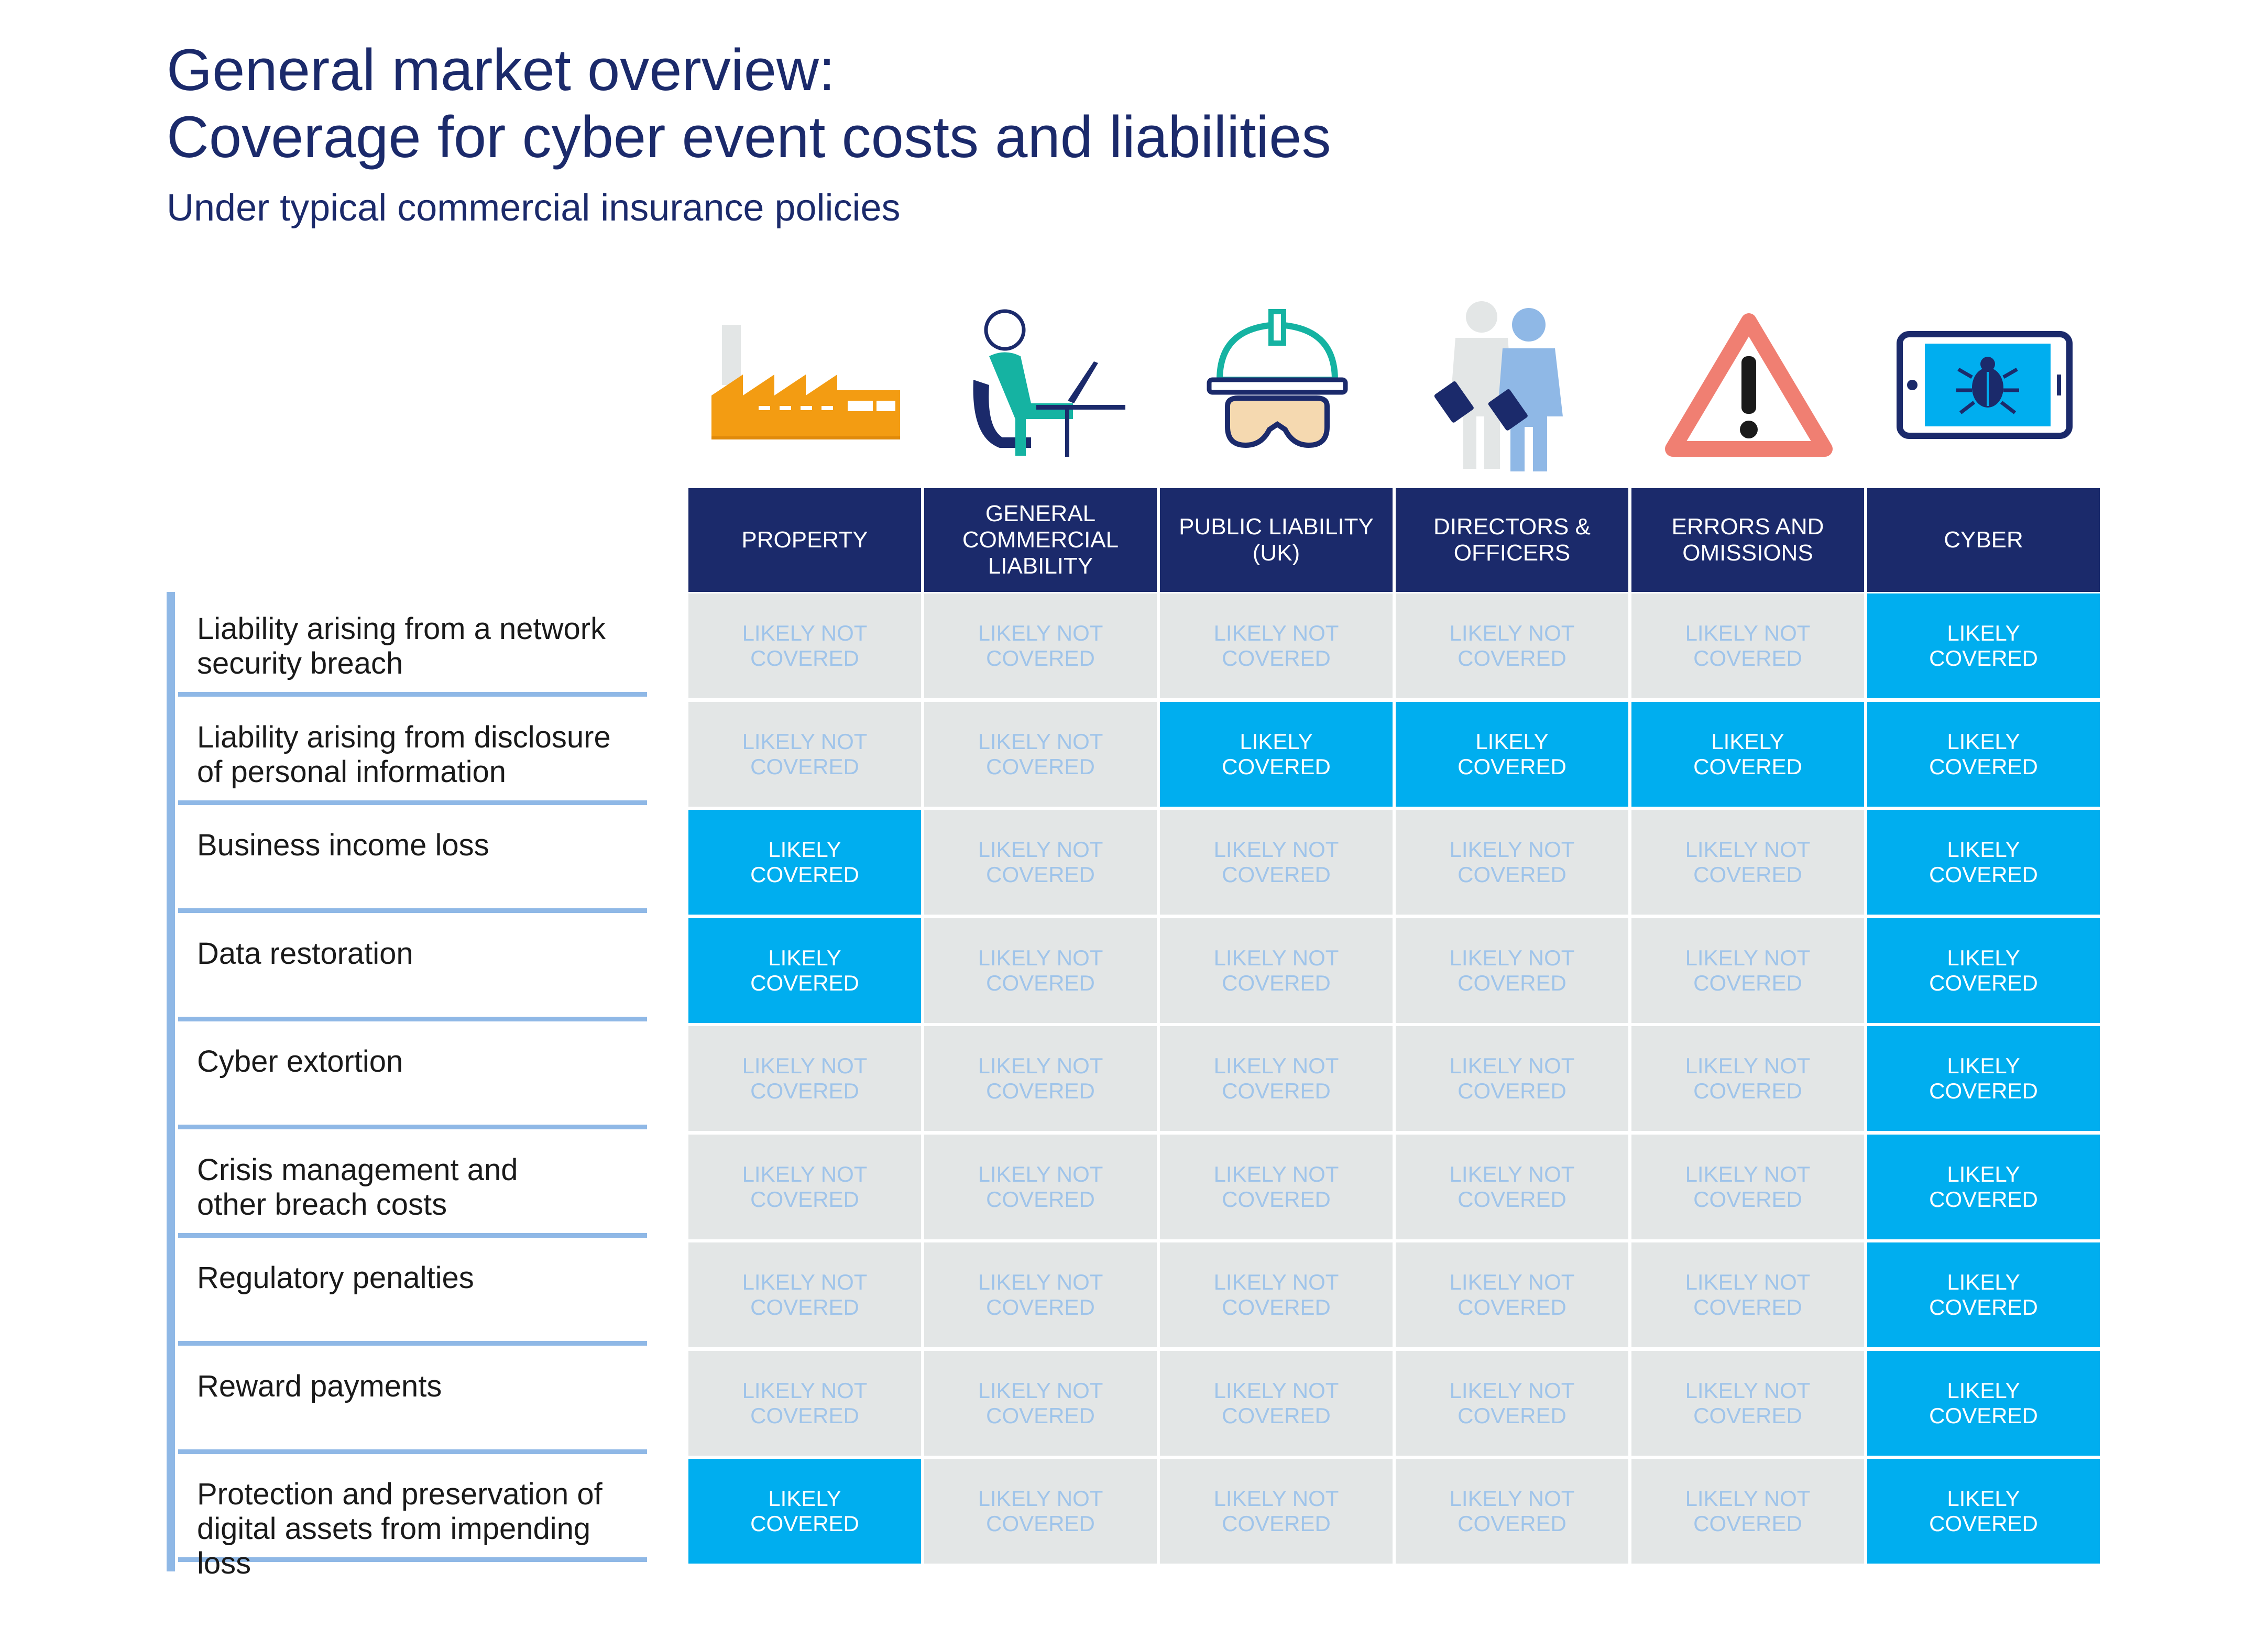 This screenshot has width=2268, height=1628. I want to click on row-label-text: Regulatory penalties, so click(336, 1278).